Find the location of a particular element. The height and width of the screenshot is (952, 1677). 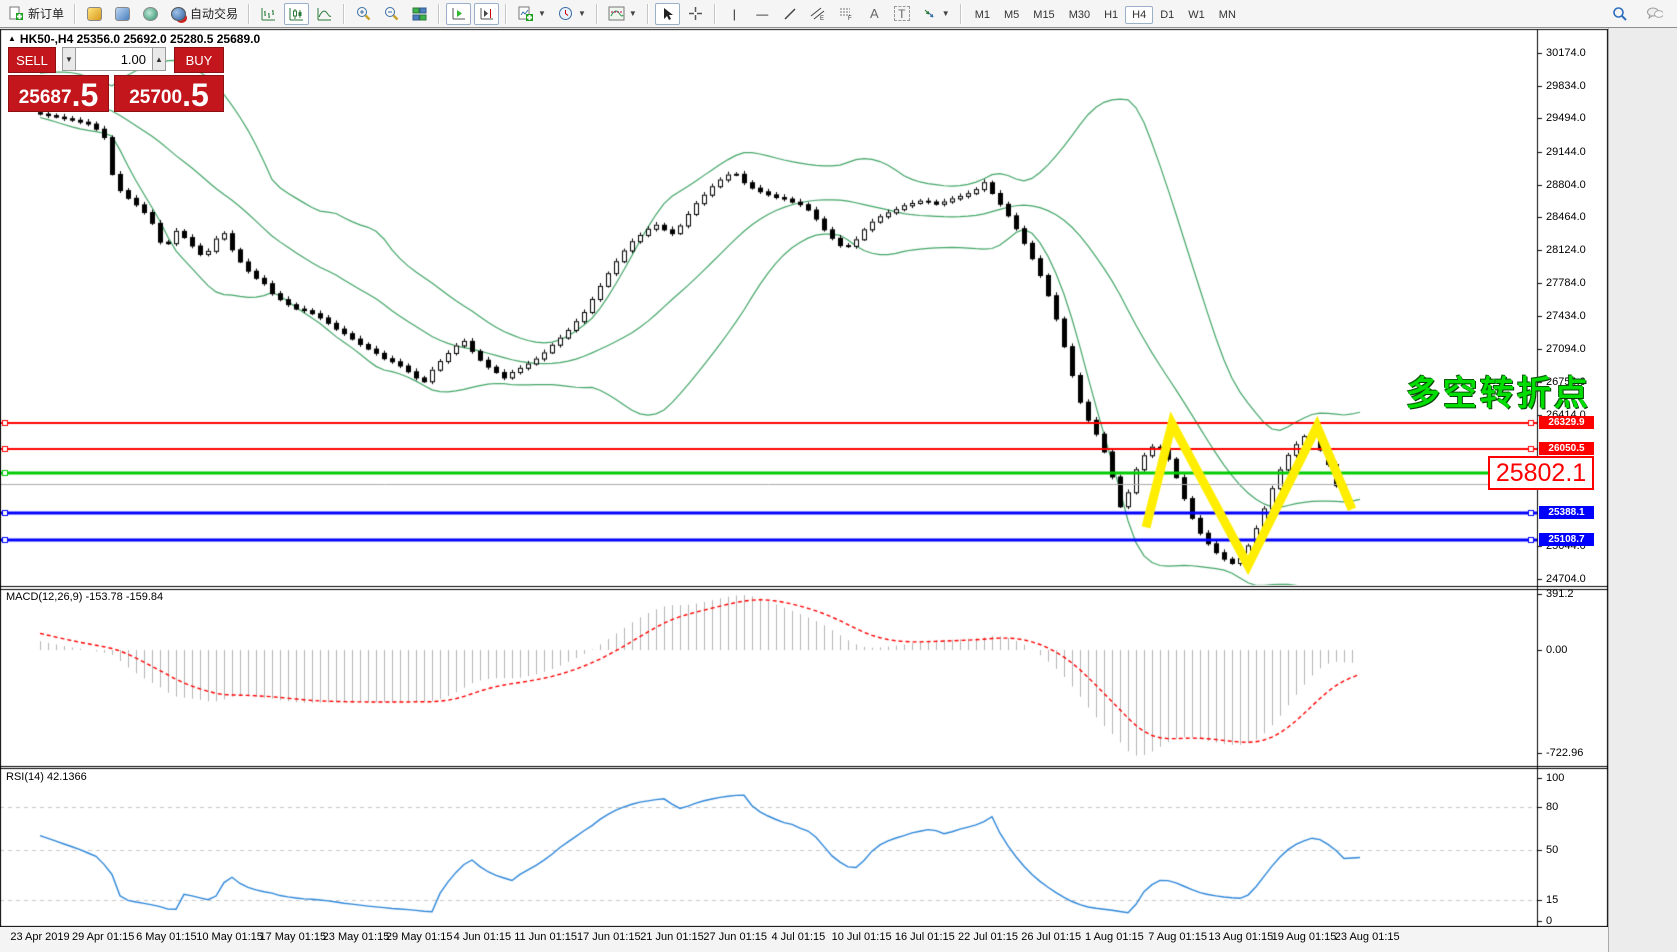

data-window-button is located at coordinates (122, 14).